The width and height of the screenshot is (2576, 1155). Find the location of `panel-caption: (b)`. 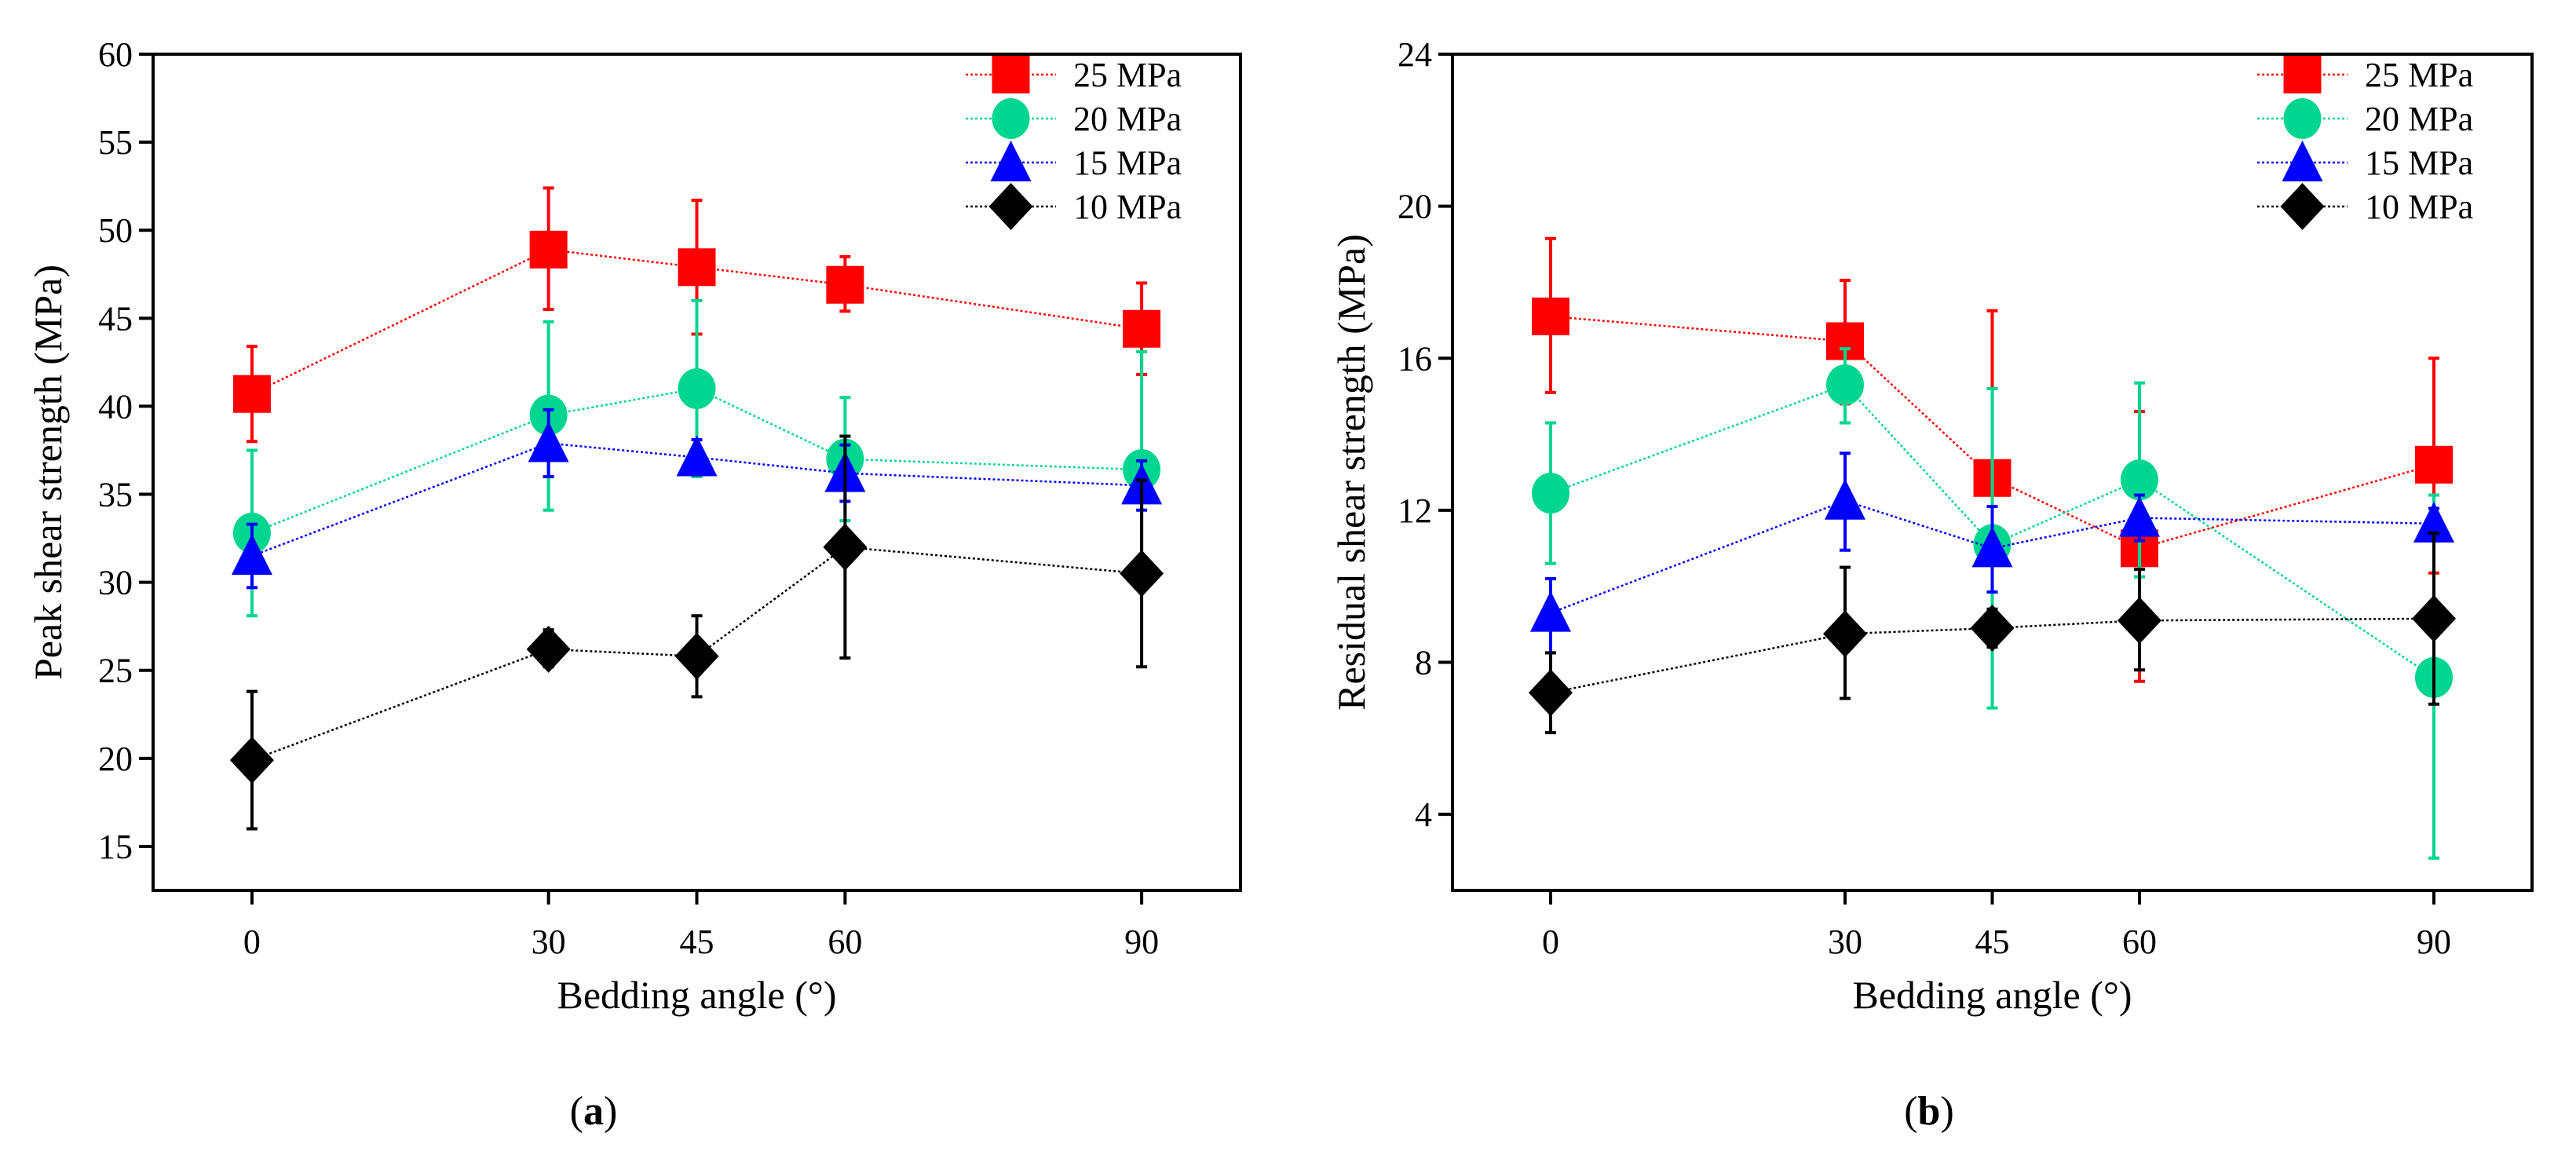

panel-caption: (b) is located at coordinates (1929, 1111).